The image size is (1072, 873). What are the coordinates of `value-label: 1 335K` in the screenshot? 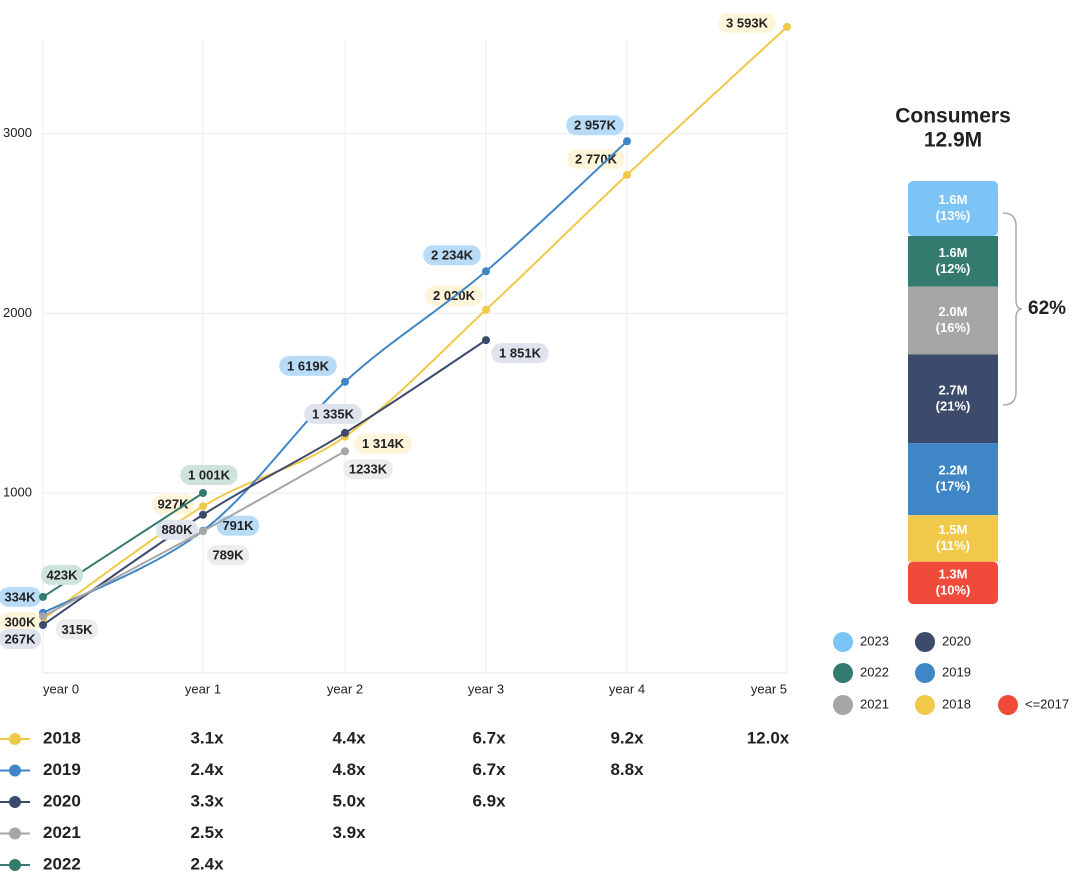 It's located at (333, 413).